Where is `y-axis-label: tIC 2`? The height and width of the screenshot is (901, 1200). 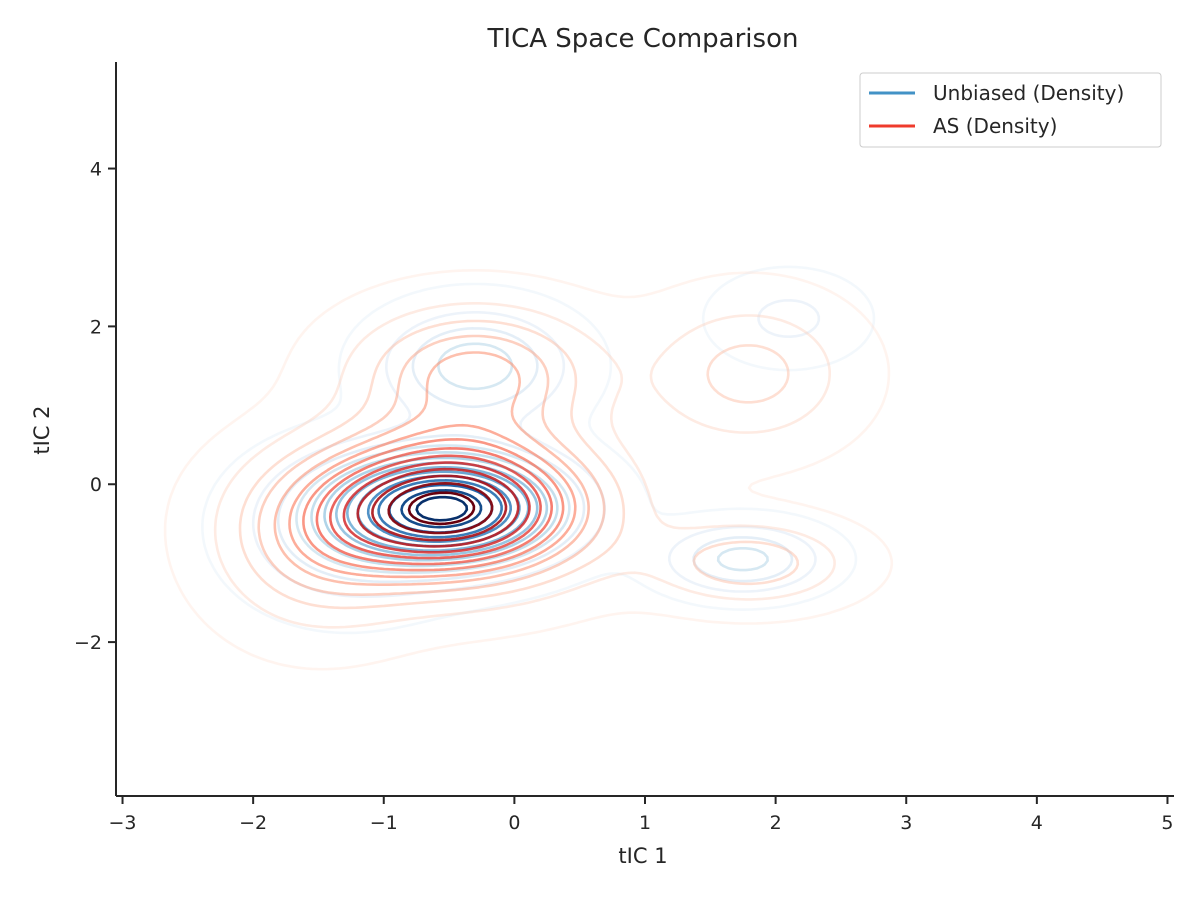 y-axis-label: tIC 2 is located at coordinates (42, 429).